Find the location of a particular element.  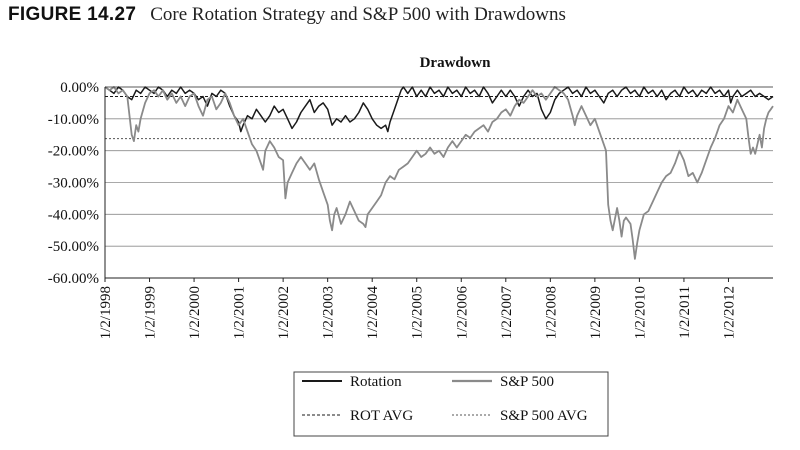

legend: Rotation S&P 500 ROT AVG S&P 500 AVG is located at coordinates (451, 404).